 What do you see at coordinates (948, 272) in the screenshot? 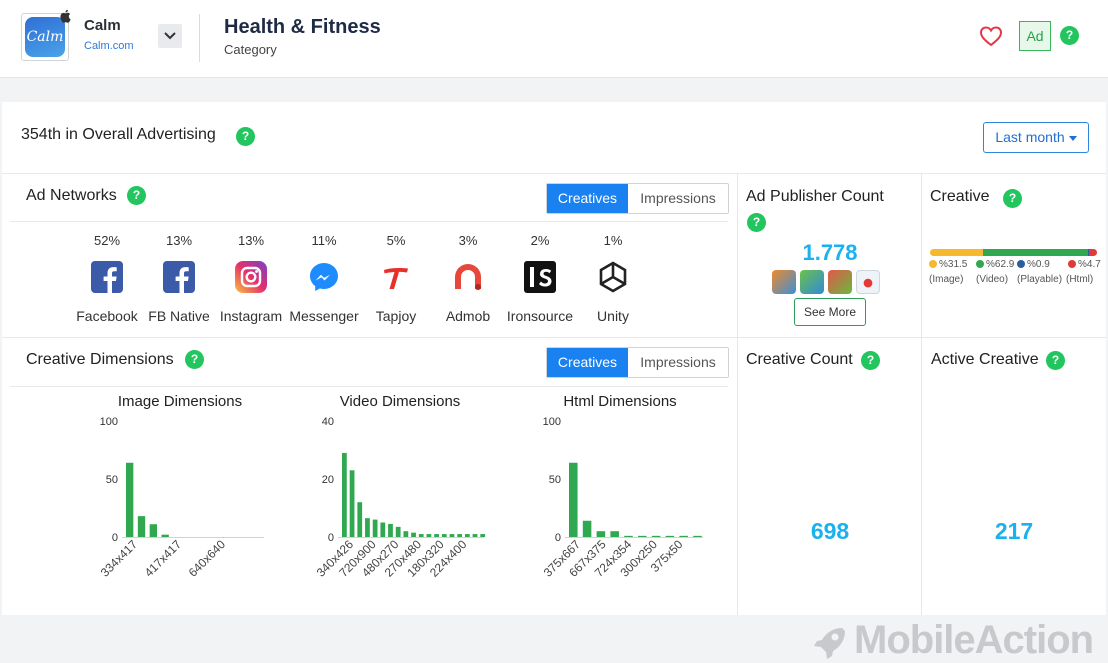
I see `creative-legend-image: %31.5 (Image)` at bounding box center [948, 272].